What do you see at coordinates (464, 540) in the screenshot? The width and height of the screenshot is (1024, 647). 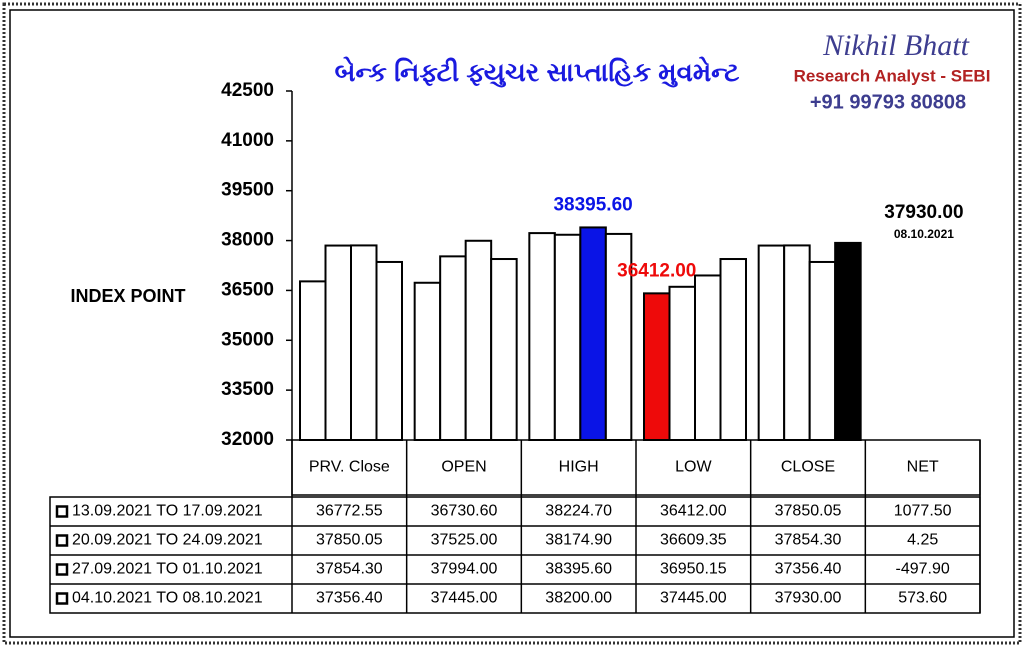 I see `table-cell: 37525.00` at bounding box center [464, 540].